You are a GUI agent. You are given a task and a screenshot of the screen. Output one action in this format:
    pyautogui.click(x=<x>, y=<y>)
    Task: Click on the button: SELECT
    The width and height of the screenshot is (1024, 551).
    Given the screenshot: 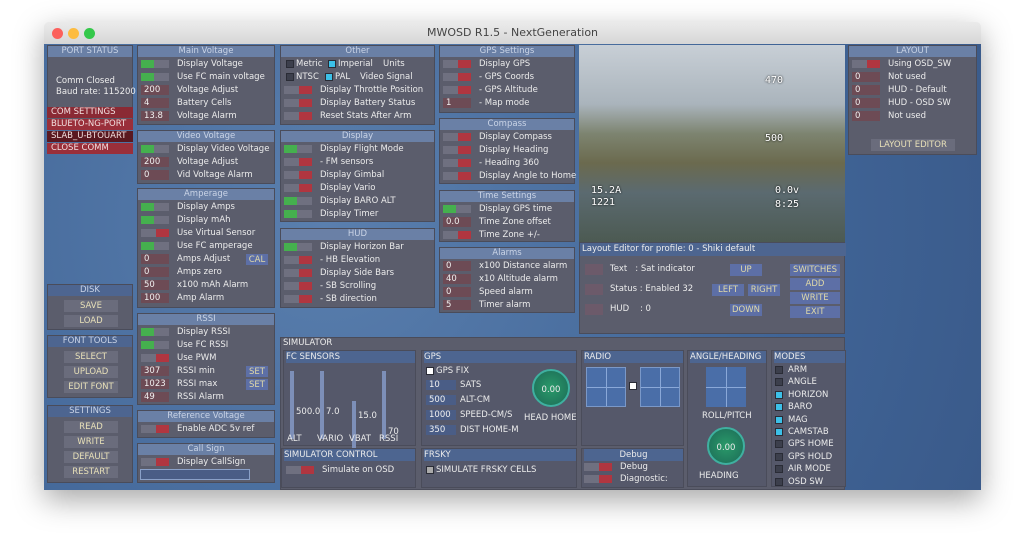 What is the action you would take?
    pyautogui.click(x=91, y=357)
    